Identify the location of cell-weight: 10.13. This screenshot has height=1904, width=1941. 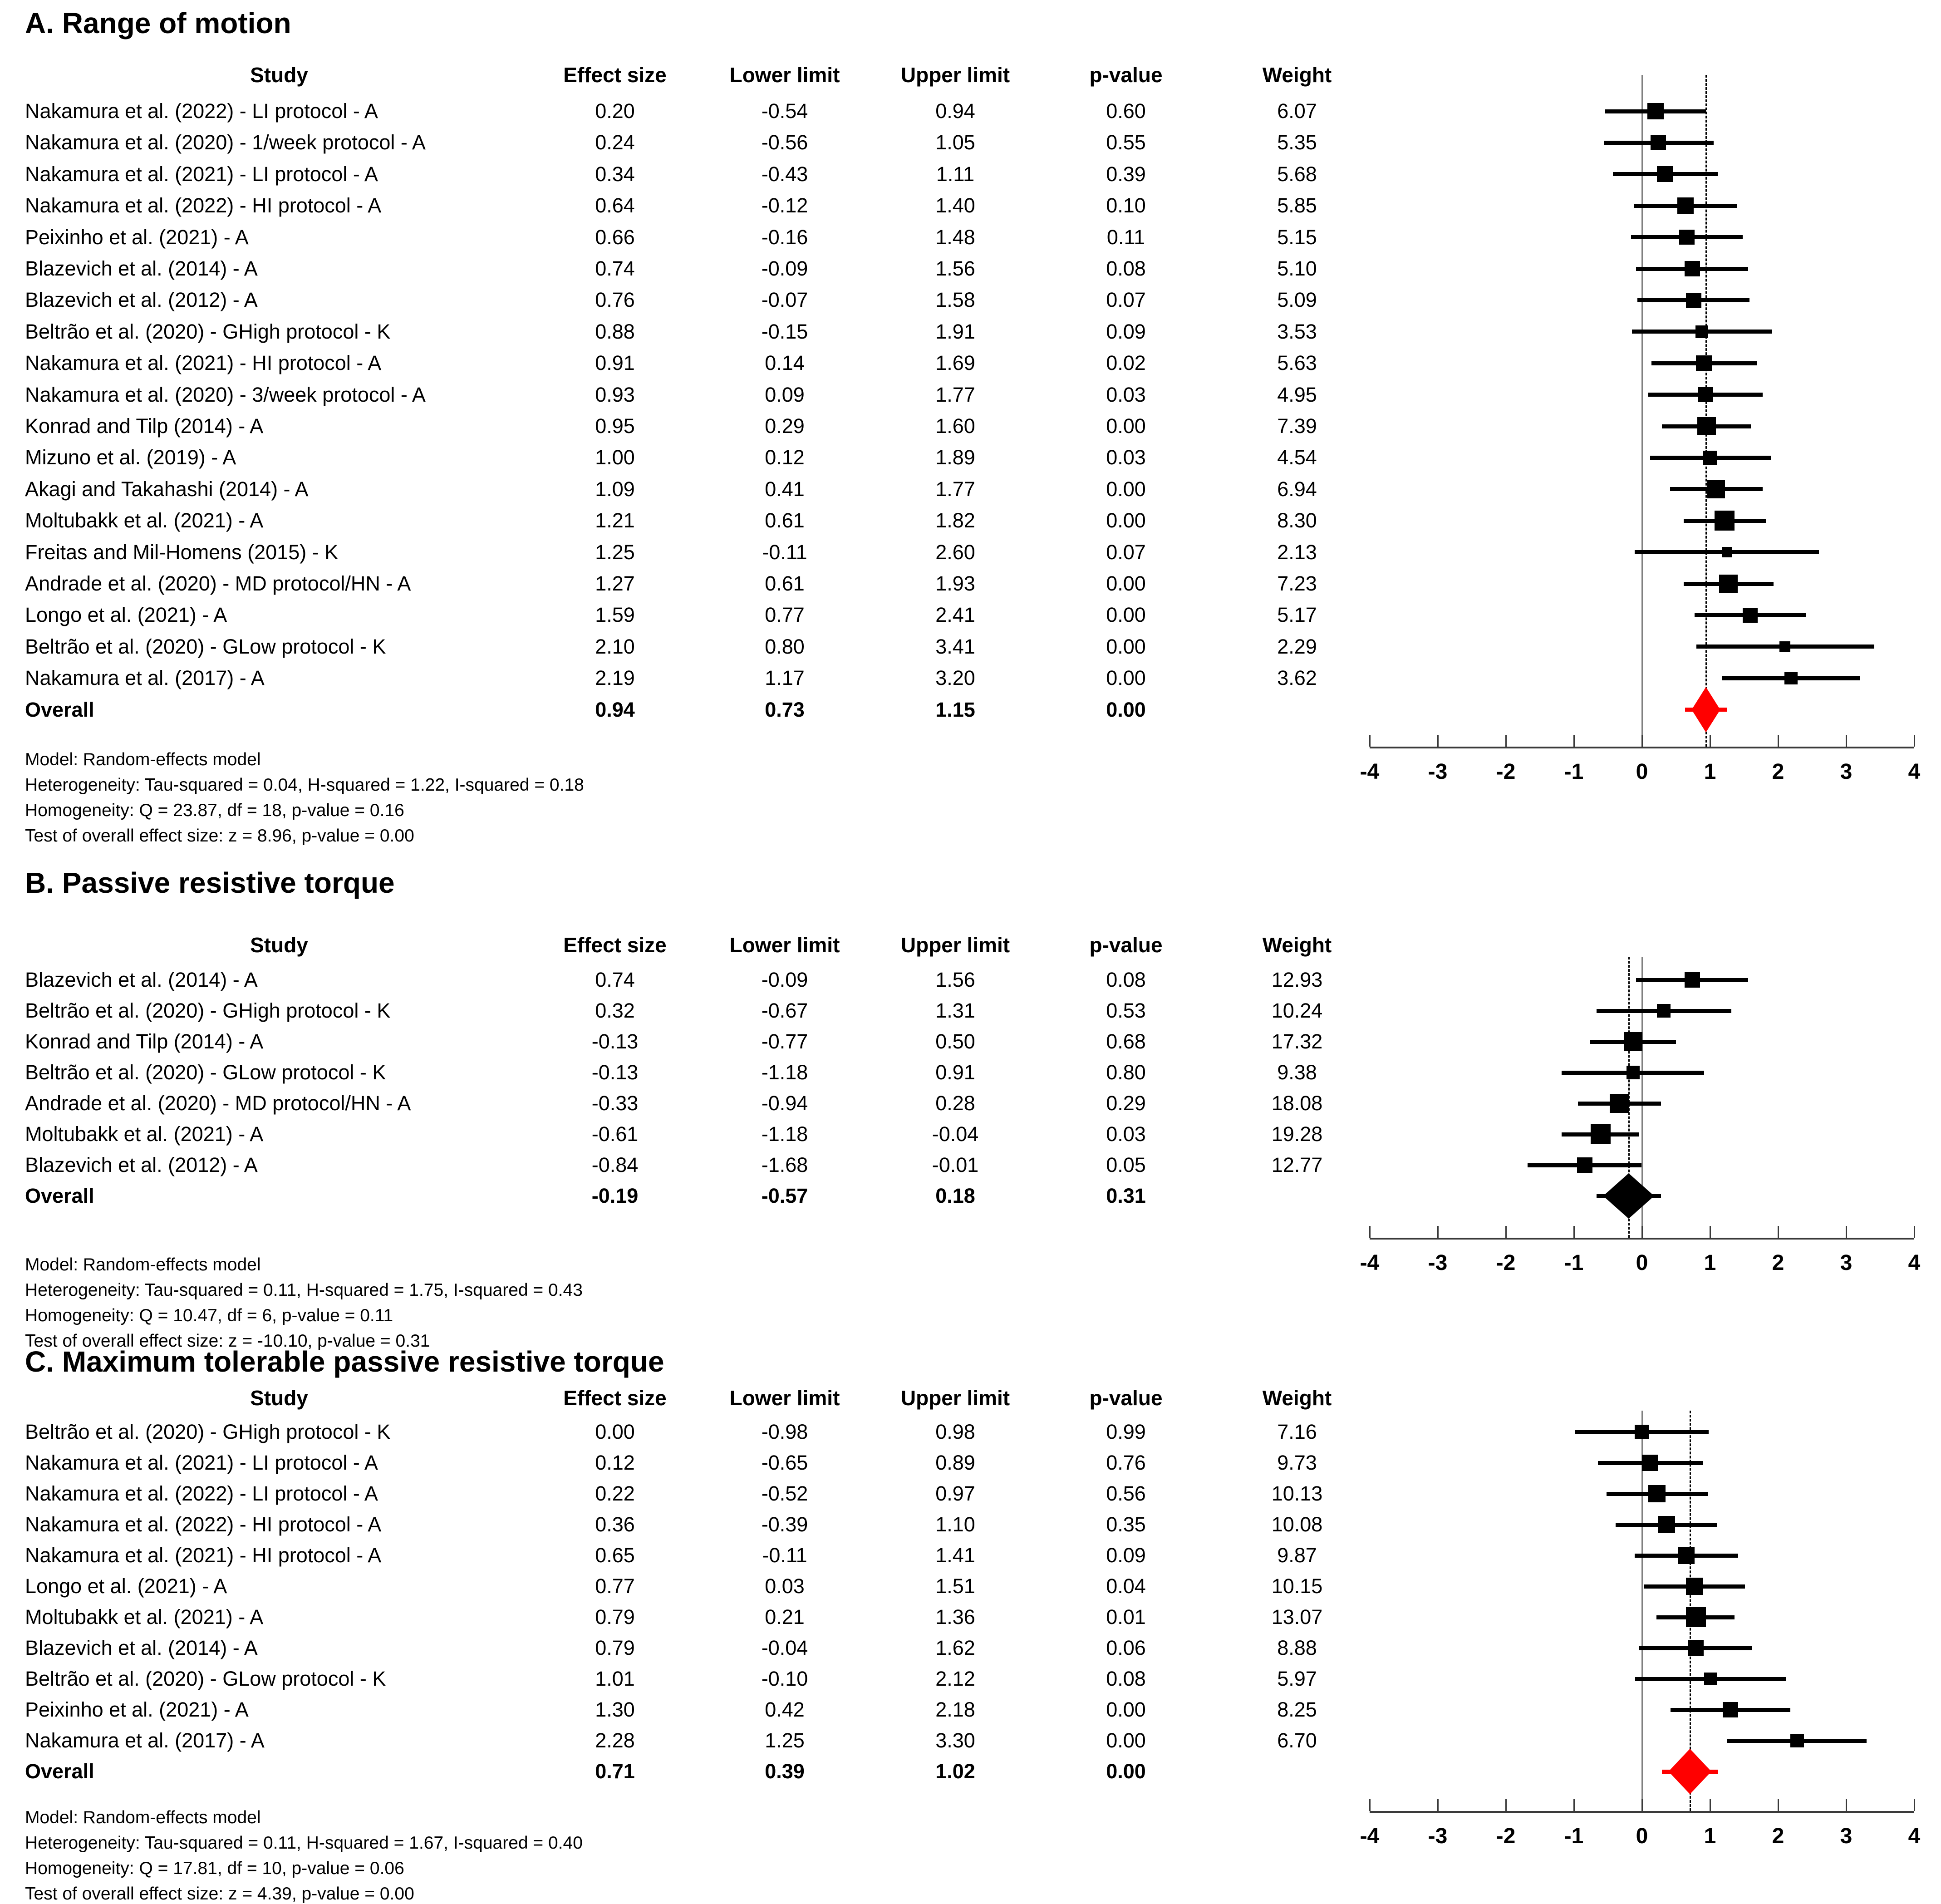
(1297, 1493).